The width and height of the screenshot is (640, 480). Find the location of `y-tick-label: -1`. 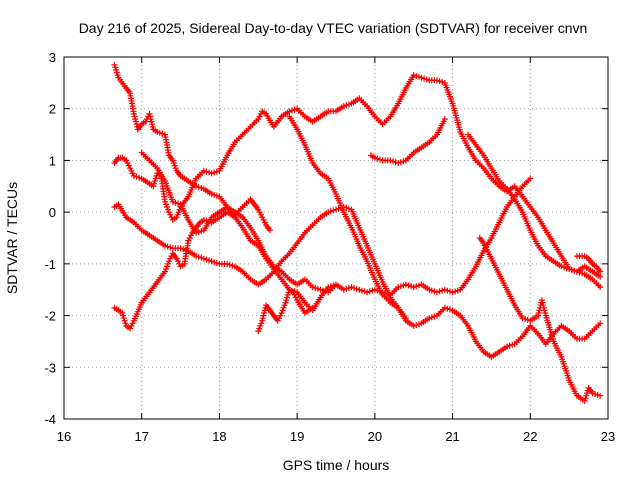

y-tick-label: -1 is located at coordinates (50, 264).